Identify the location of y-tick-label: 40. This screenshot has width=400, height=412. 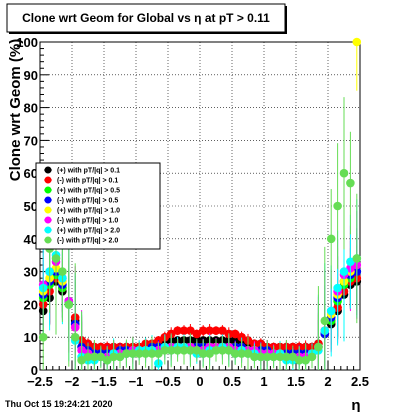
(31, 239).